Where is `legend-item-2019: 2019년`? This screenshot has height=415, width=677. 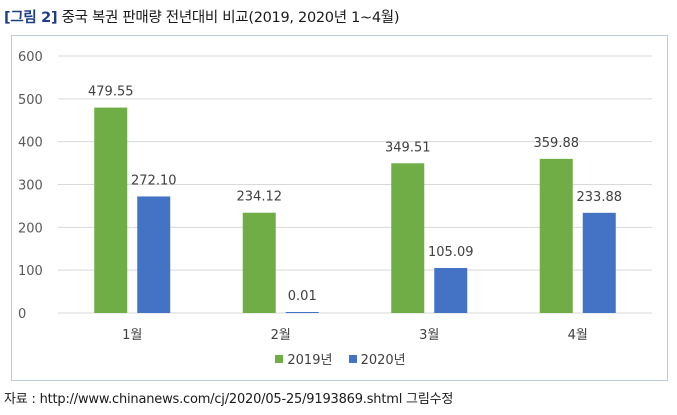 legend-item-2019: 2019년 is located at coordinates (303, 358).